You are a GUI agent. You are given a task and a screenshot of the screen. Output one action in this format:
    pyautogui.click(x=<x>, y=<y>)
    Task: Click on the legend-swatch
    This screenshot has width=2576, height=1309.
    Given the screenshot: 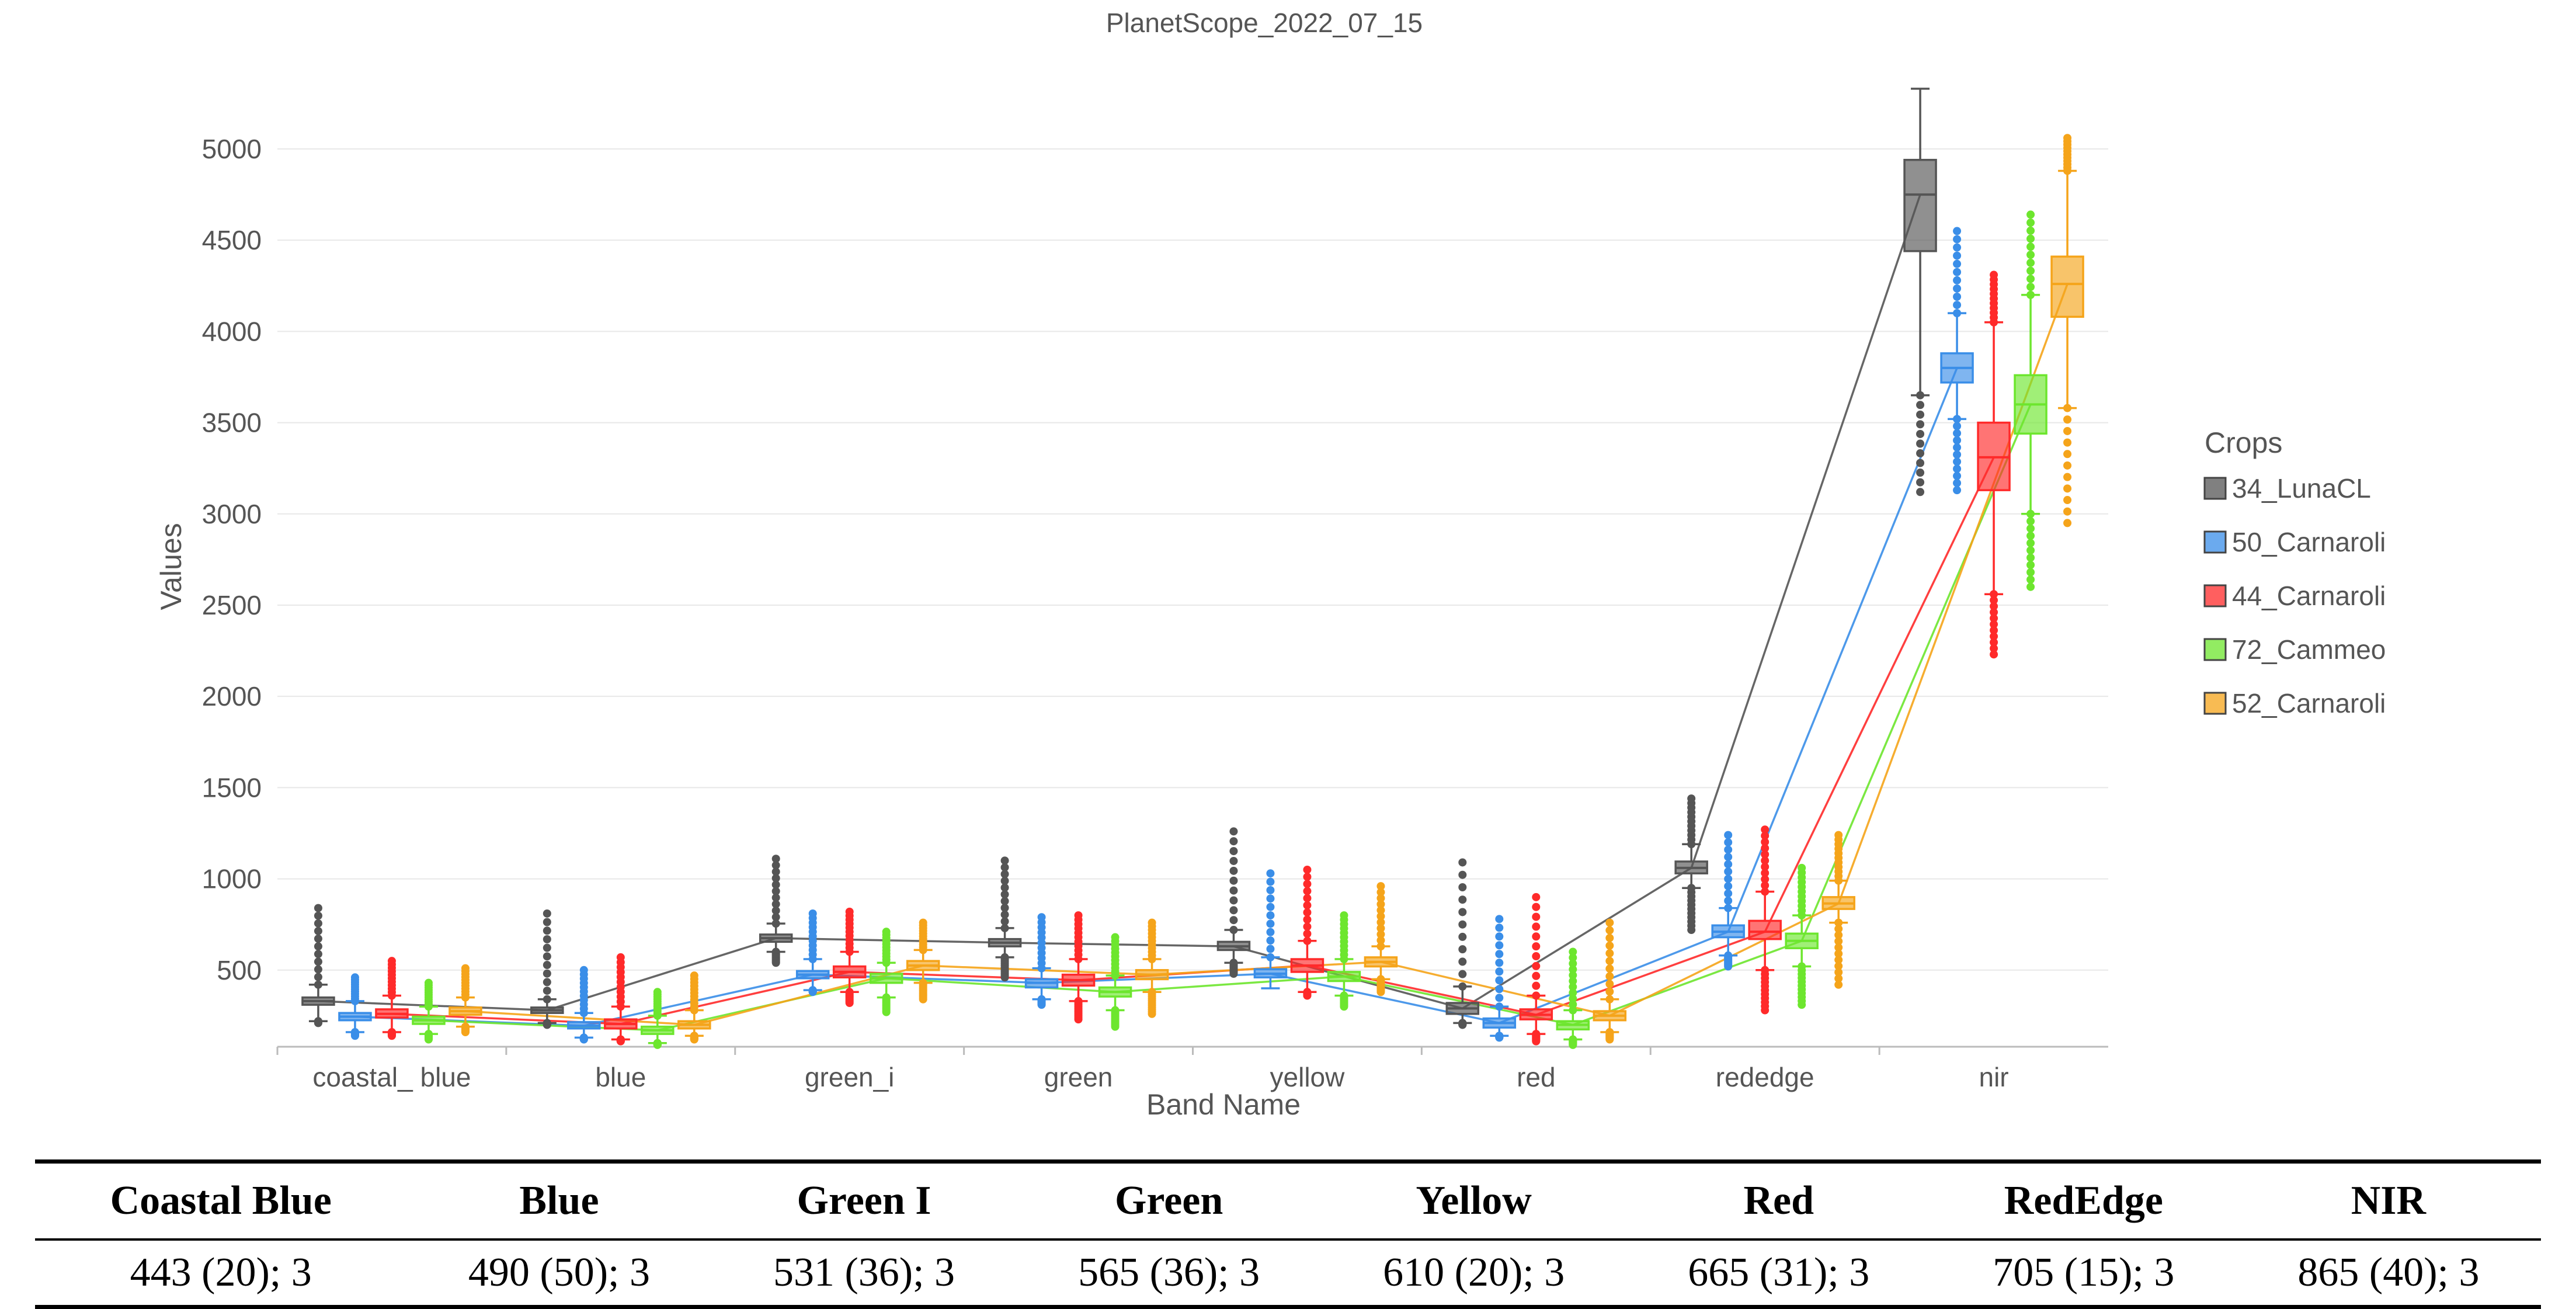 What is the action you would take?
    pyautogui.click(x=2215, y=649)
    